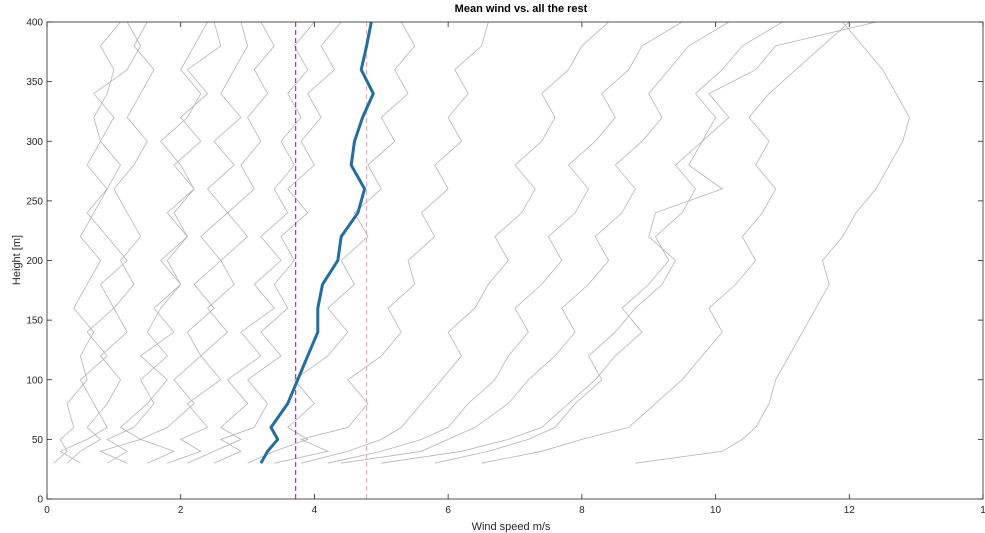 This screenshot has width=985, height=533. What do you see at coordinates (34, 380) in the screenshot?
I see `y-tick-label: 100` at bounding box center [34, 380].